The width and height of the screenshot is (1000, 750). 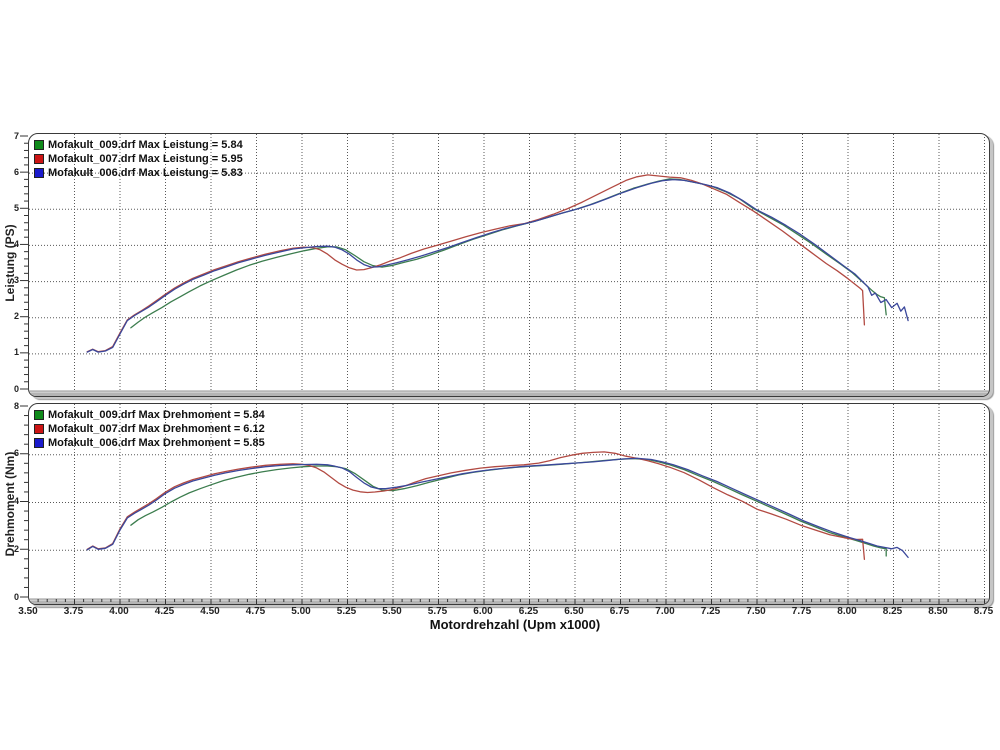 What do you see at coordinates (301, 611) in the screenshot?
I see `x-tick-label: 5.00` at bounding box center [301, 611].